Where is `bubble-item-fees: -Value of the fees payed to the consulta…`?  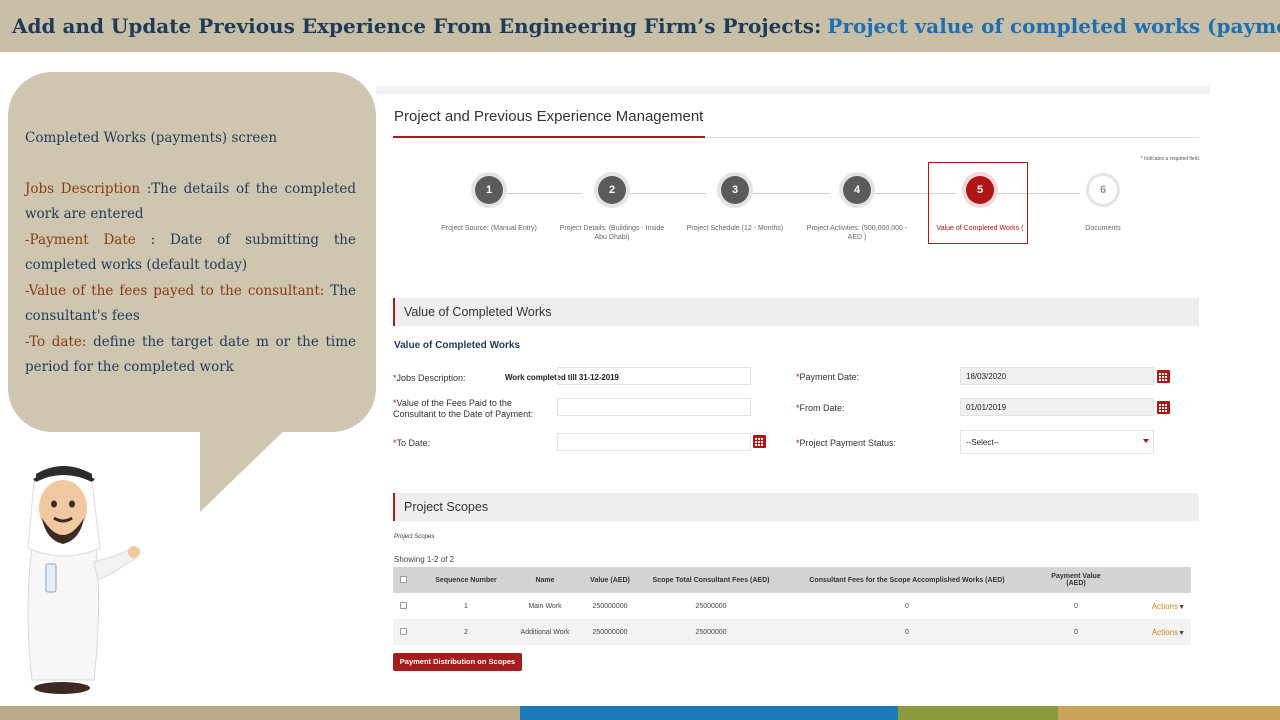
bubble-item-fees: -Value of the fees payed to the consulta… is located at coordinates (190, 303).